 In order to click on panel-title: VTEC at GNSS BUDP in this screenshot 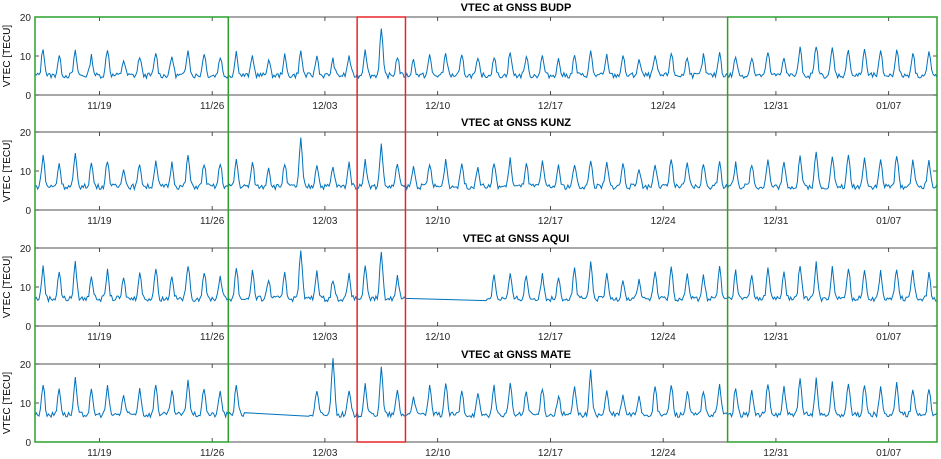, I will do `click(516, 8)`.